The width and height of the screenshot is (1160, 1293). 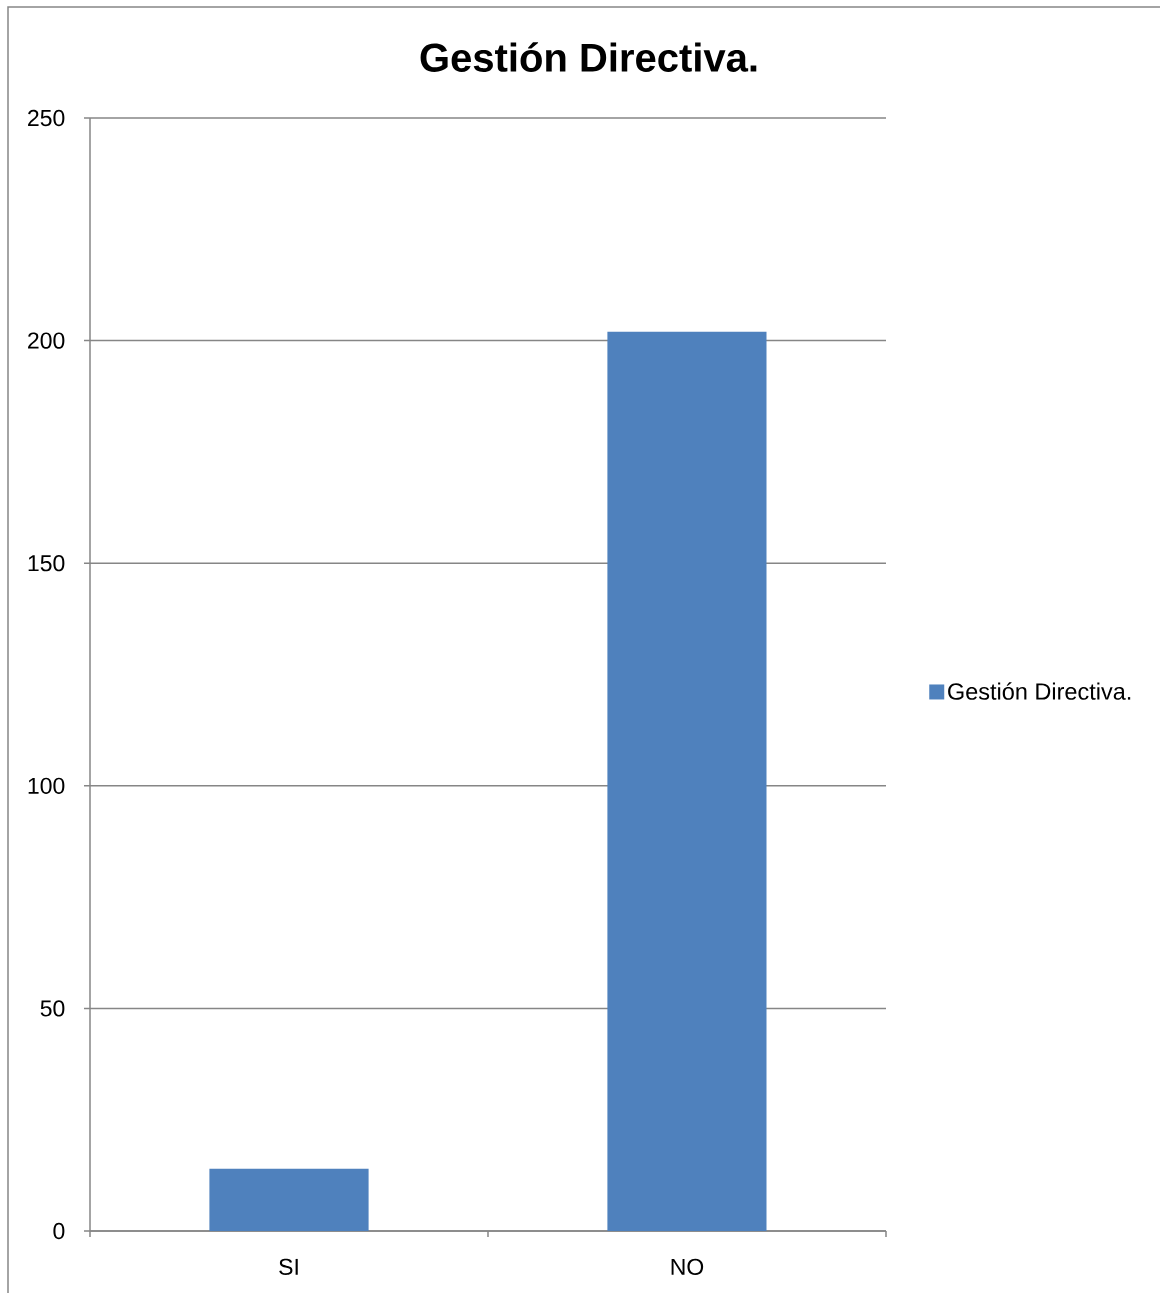 I want to click on chart-title: Gestión Directiva., so click(x=588, y=57).